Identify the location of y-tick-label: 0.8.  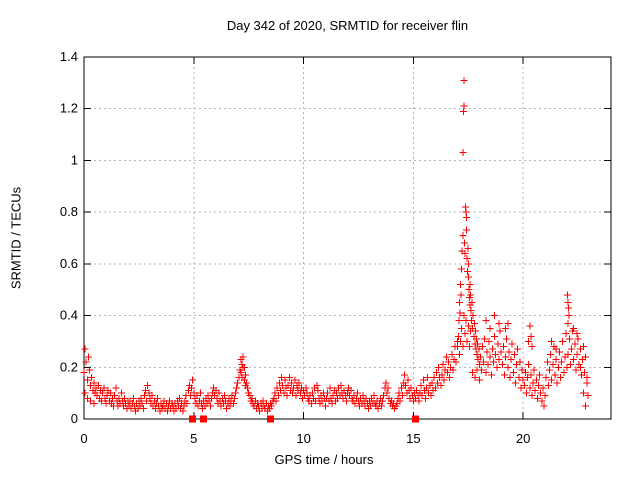
(69, 211).